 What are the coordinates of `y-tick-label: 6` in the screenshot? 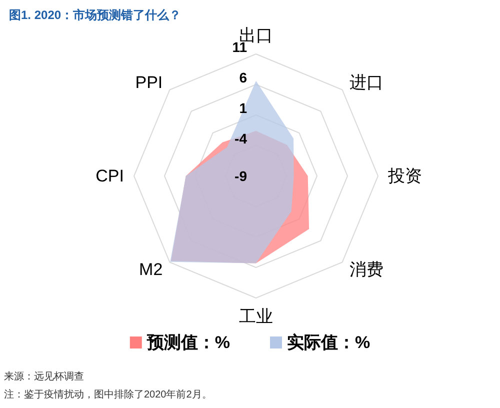 It's located at (243, 78).